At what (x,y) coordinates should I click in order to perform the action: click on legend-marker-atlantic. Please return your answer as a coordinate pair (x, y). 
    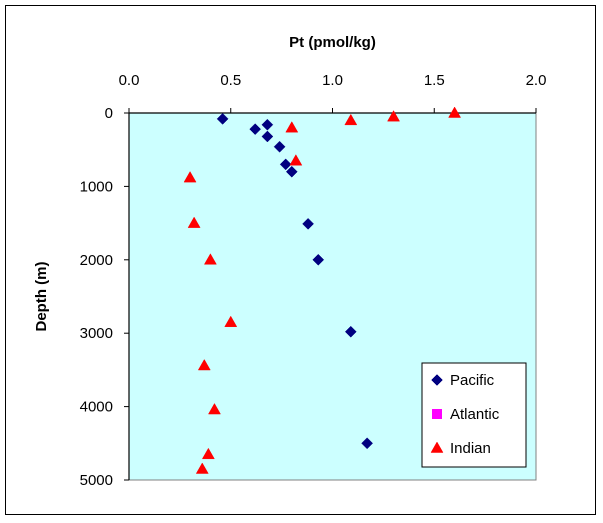
    Looking at the image, I should click on (437, 414).